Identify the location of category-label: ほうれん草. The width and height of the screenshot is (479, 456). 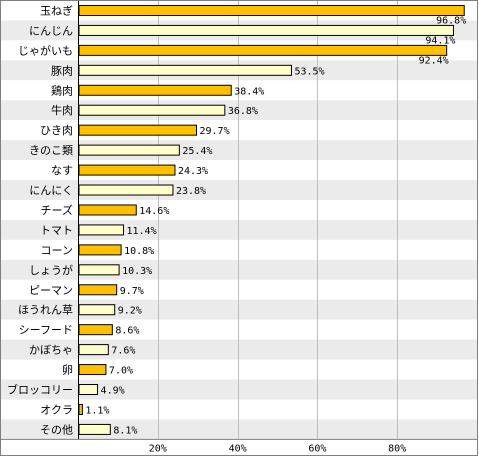
(45, 310).